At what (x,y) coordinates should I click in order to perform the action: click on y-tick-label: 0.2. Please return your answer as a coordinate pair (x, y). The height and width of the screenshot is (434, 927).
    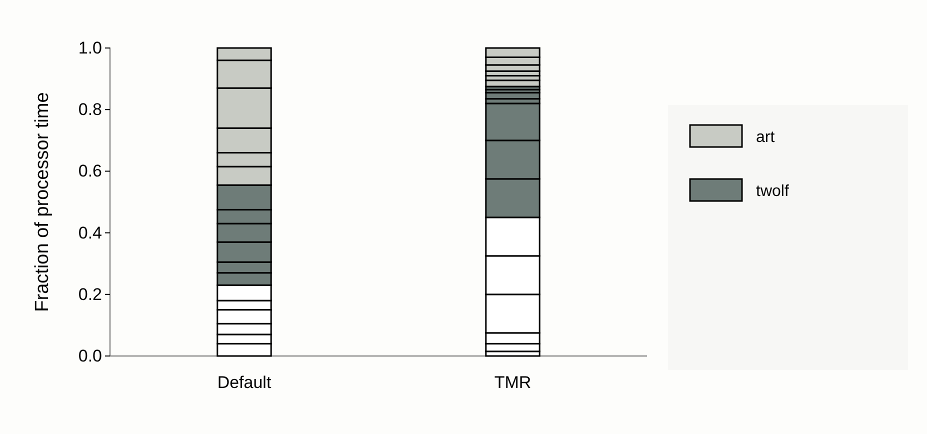
    Looking at the image, I should click on (90, 294).